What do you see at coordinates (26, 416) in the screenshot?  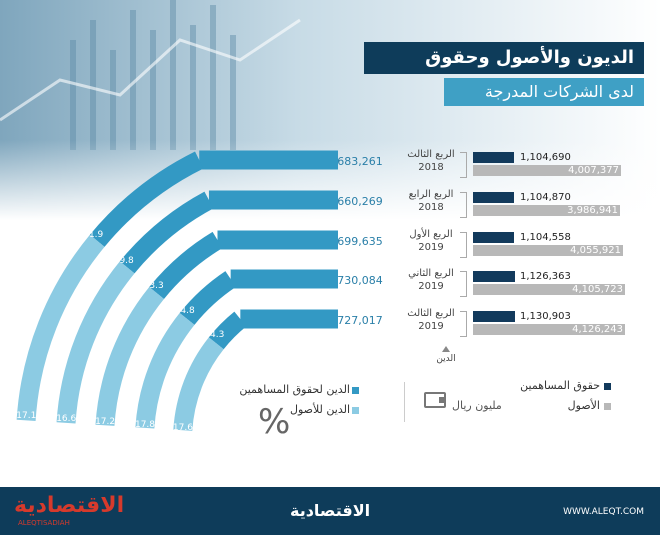 I see `debt-to-assets-value: 17.1` at bounding box center [26, 416].